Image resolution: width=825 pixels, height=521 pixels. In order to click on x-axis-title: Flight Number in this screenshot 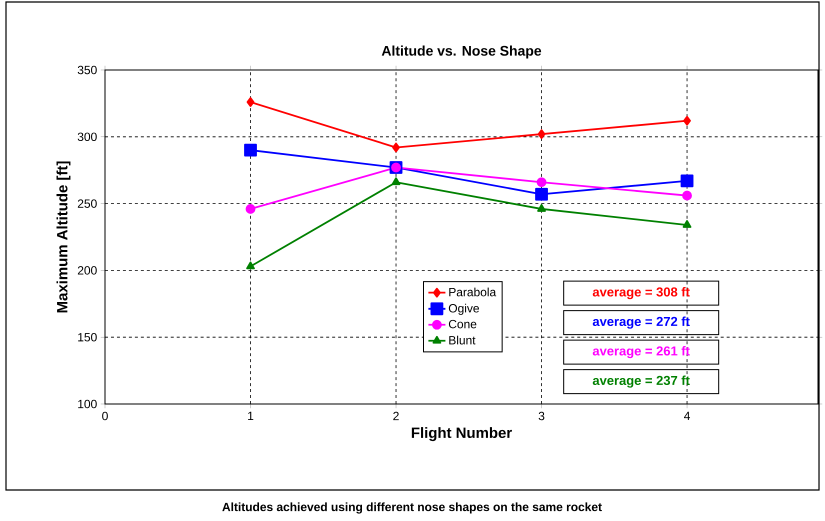, I will do `click(462, 434)`.